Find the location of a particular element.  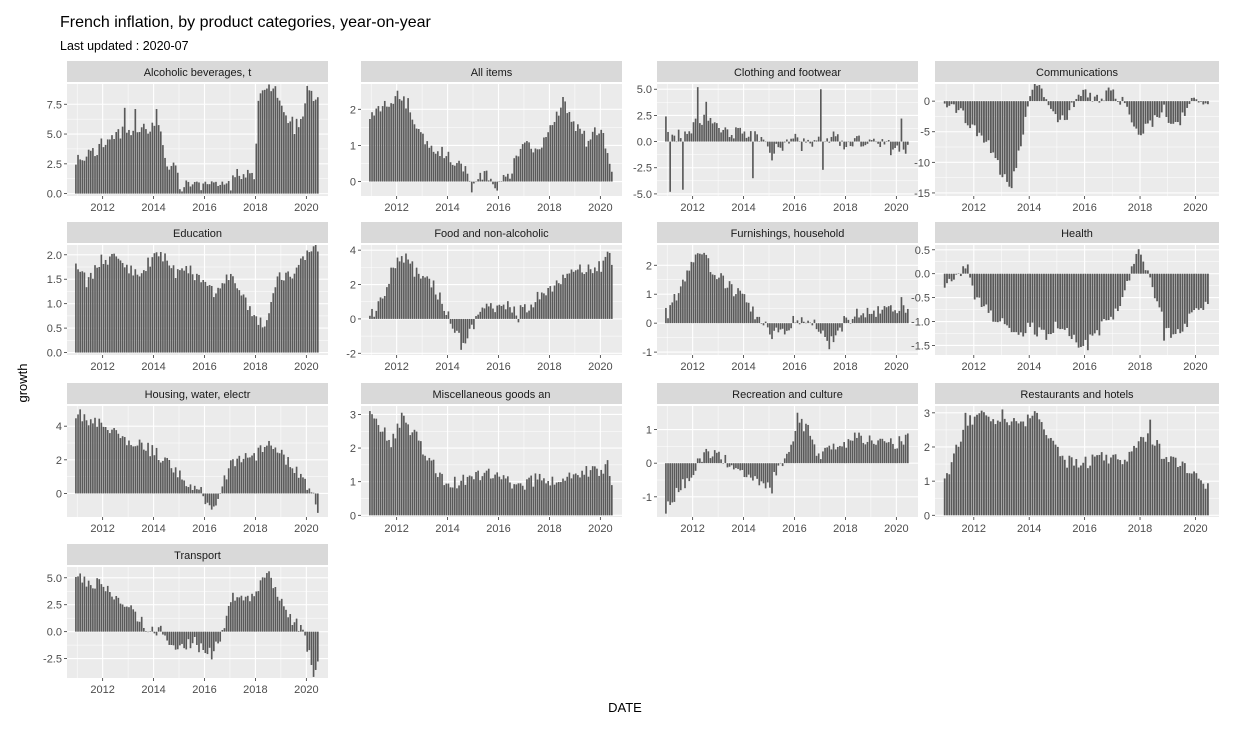

y-tick-label: 2.5 is located at coordinates (644, 116).